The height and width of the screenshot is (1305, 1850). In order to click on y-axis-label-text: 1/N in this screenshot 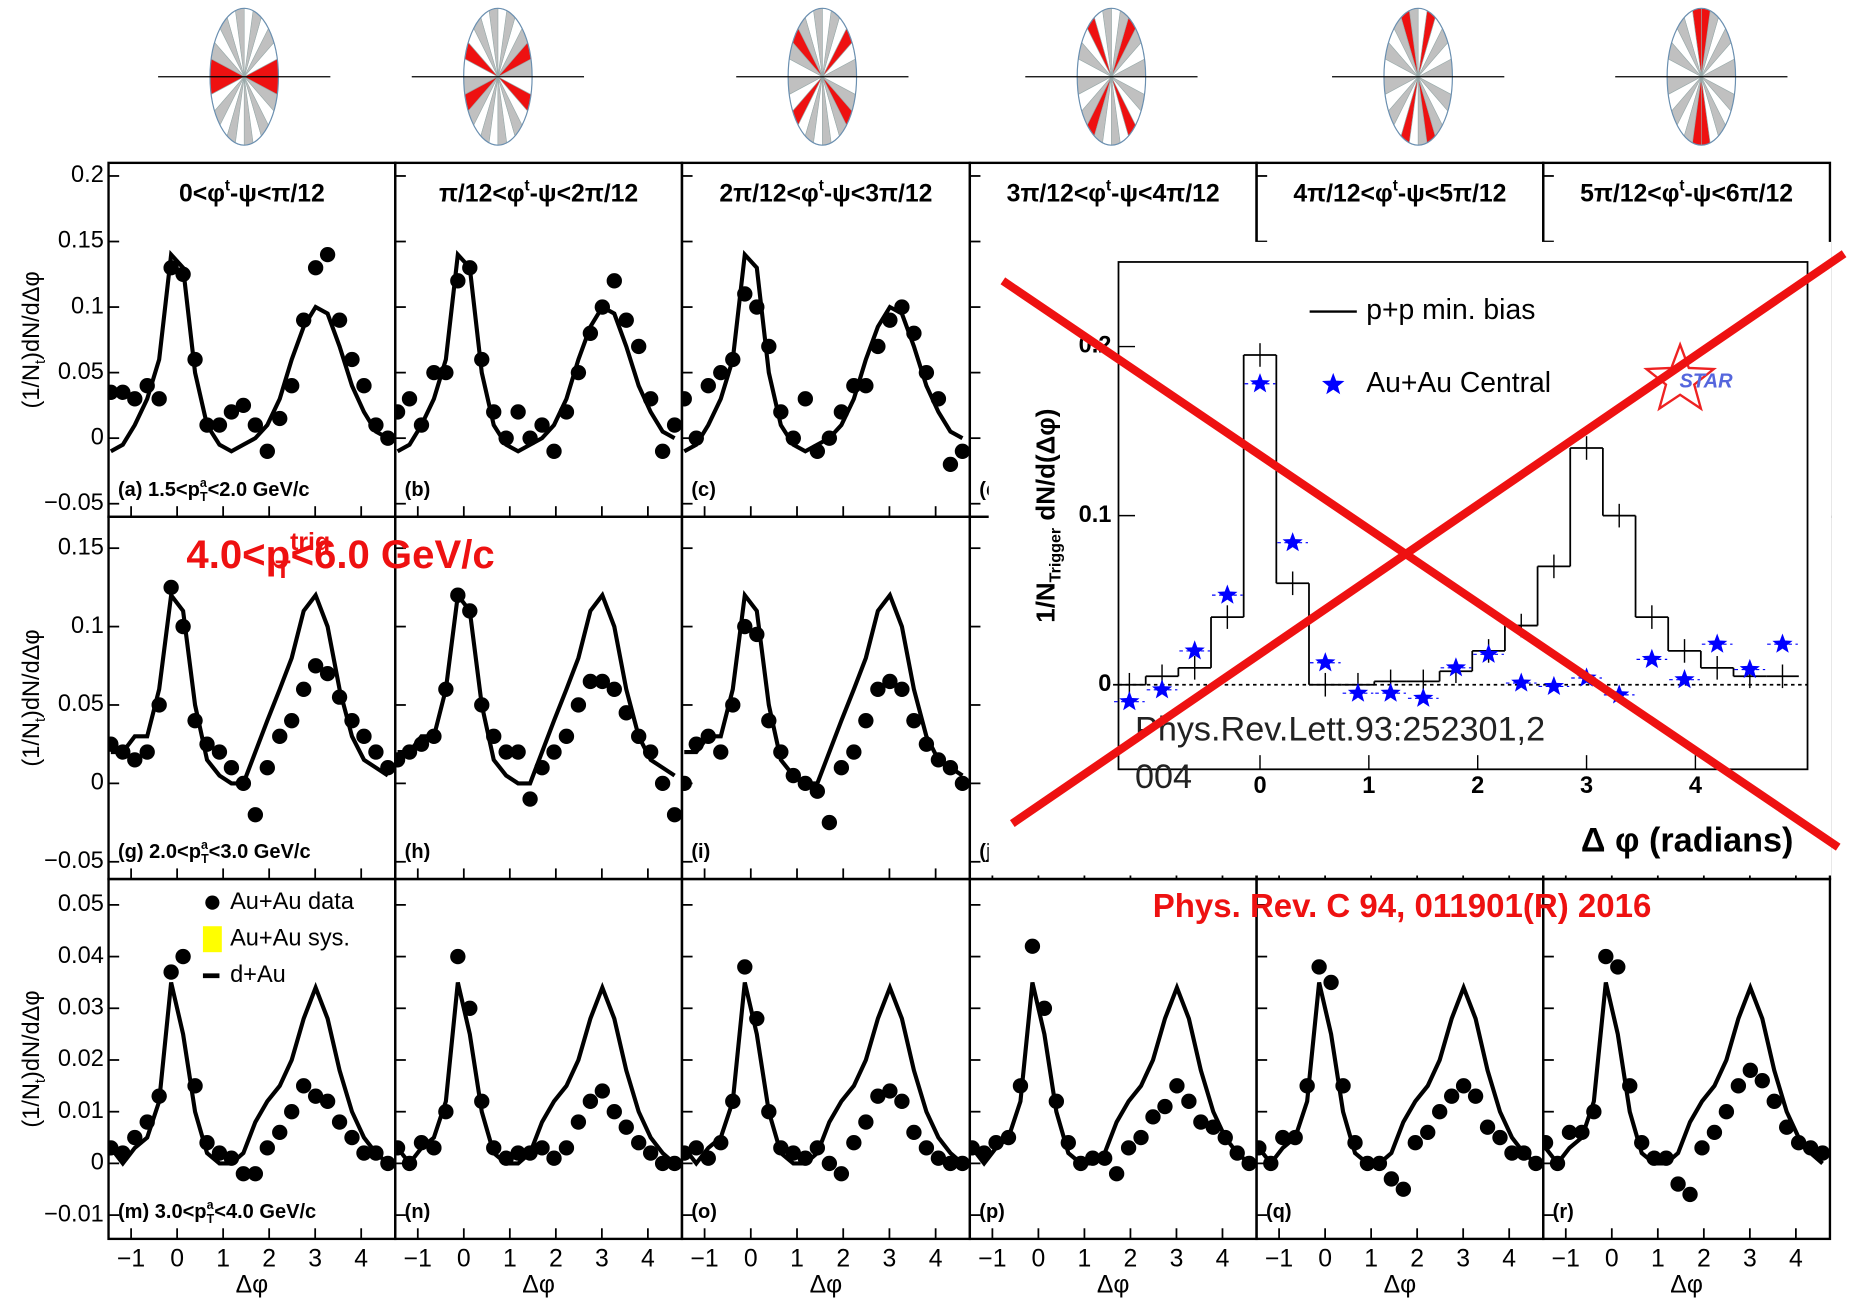, I will do `click(1047, 602)`.